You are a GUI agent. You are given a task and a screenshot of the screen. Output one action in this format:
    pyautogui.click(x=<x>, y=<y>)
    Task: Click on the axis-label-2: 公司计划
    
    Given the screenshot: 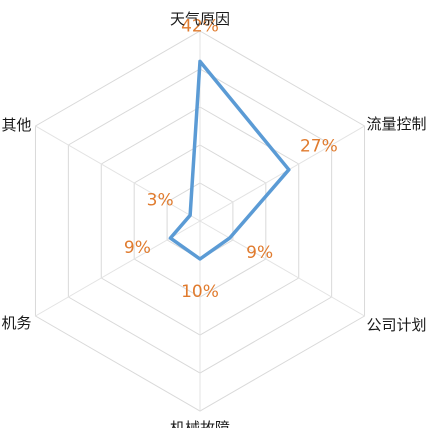 What is the action you would take?
    pyautogui.click(x=397, y=325)
    